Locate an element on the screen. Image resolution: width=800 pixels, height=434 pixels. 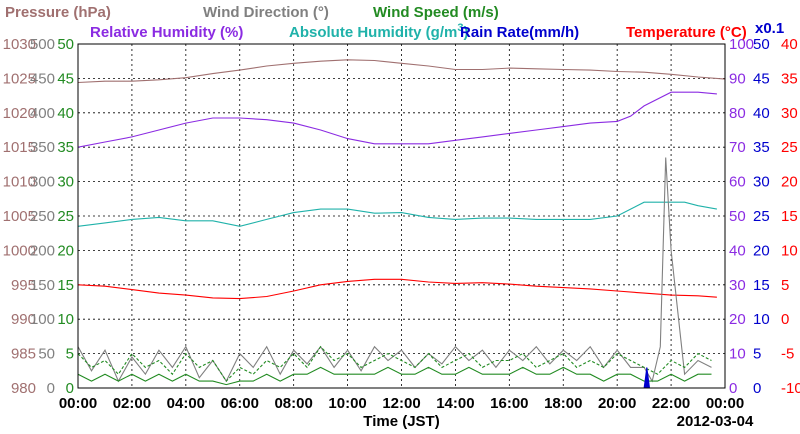
y-tick-label-humidity: 90 is located at coordinates (737, 78).